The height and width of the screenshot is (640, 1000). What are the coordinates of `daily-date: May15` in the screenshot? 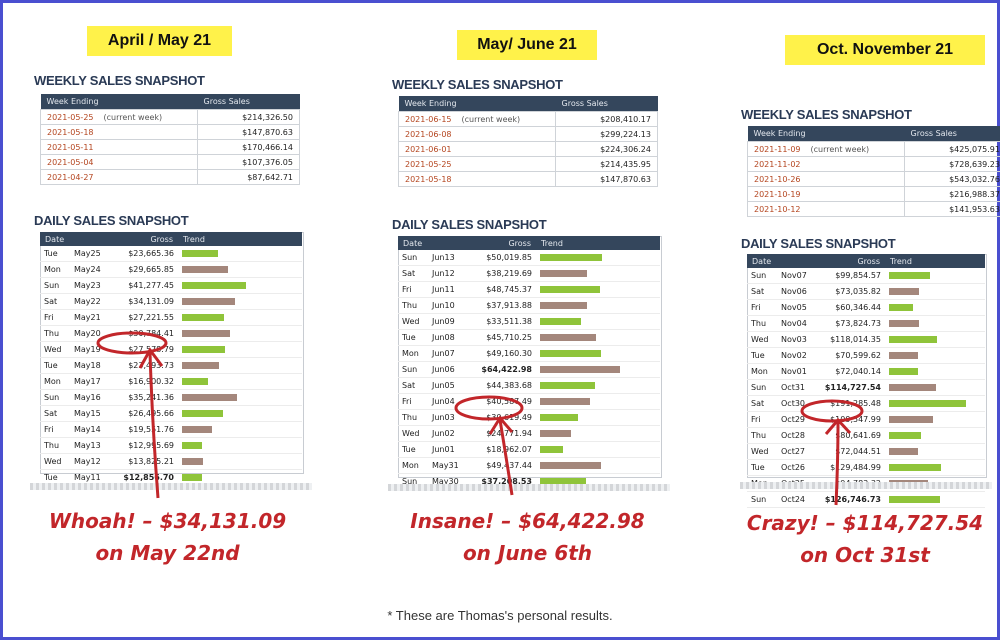 It's located at (91, 413).